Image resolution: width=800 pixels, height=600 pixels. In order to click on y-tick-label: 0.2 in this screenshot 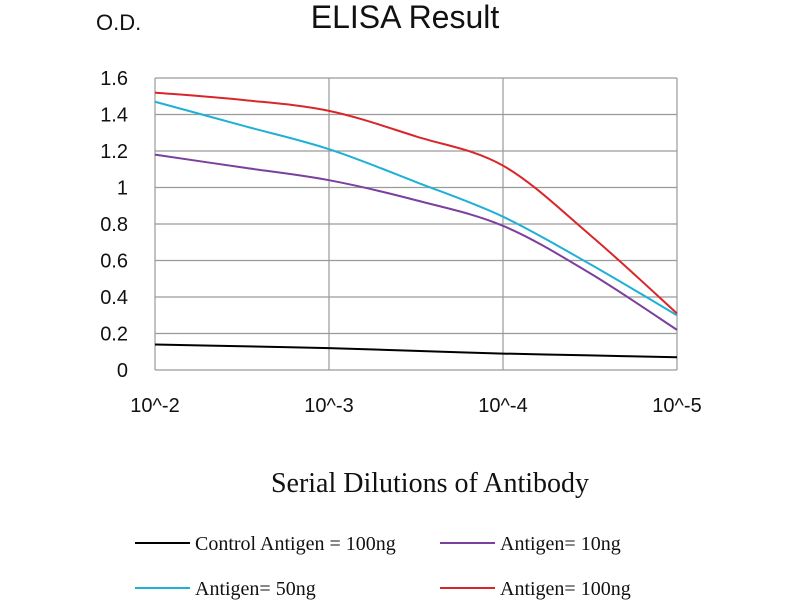, I will do `click(114, 335)`.